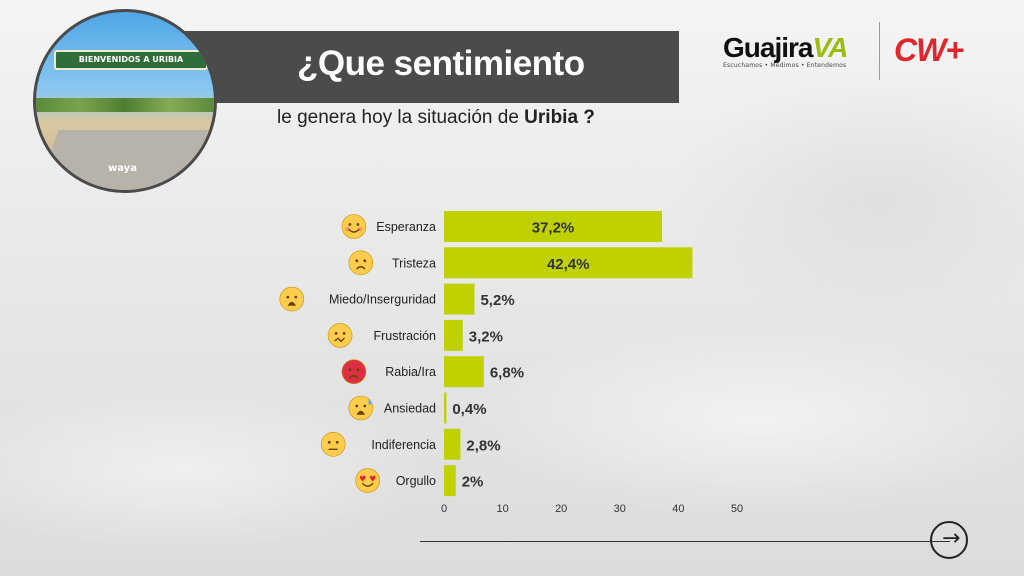 The height and width of the screenshot is (576, 1024). I want to click on angry-face-icon, so click(354, 372).